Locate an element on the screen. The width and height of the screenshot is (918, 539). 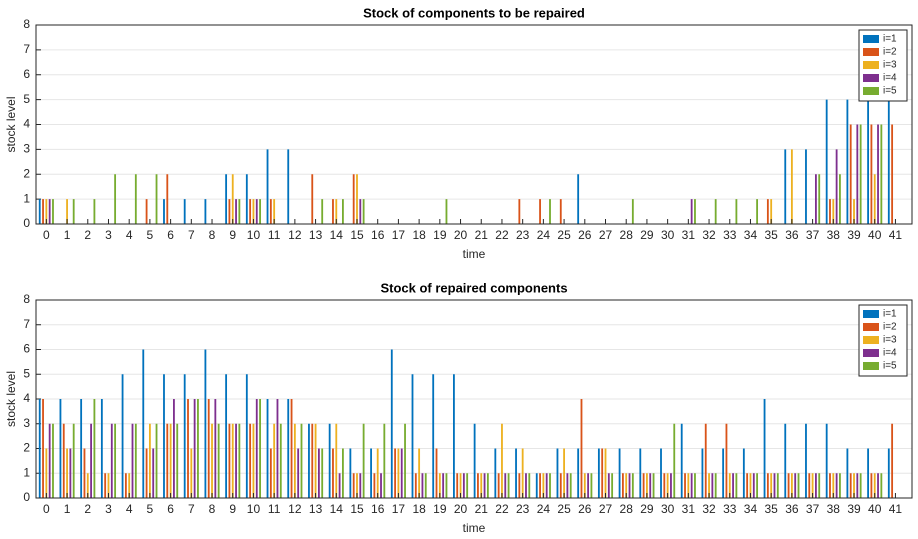
x-tick-label: 33 is located at coordinates (730, 509).